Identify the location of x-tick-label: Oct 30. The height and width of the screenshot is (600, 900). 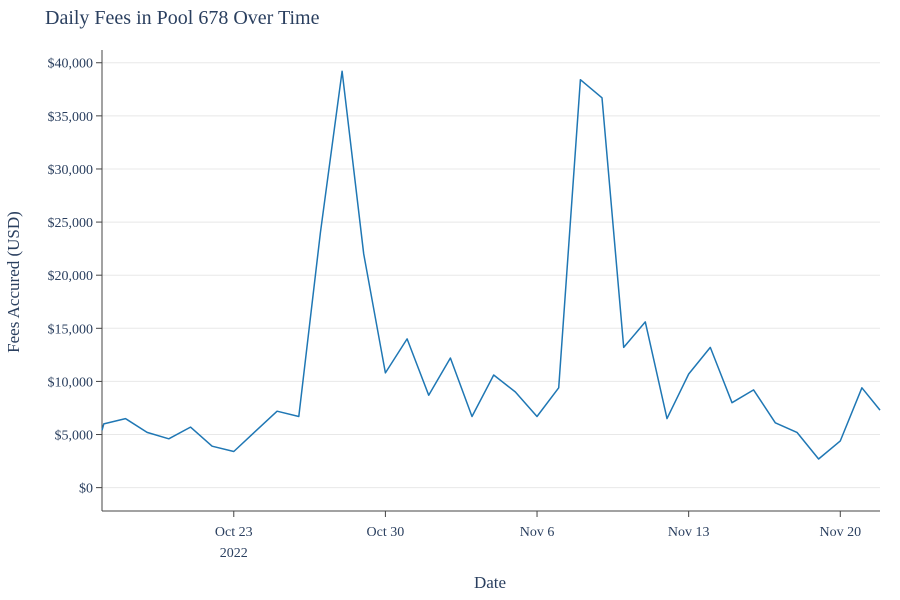
(386, 532).